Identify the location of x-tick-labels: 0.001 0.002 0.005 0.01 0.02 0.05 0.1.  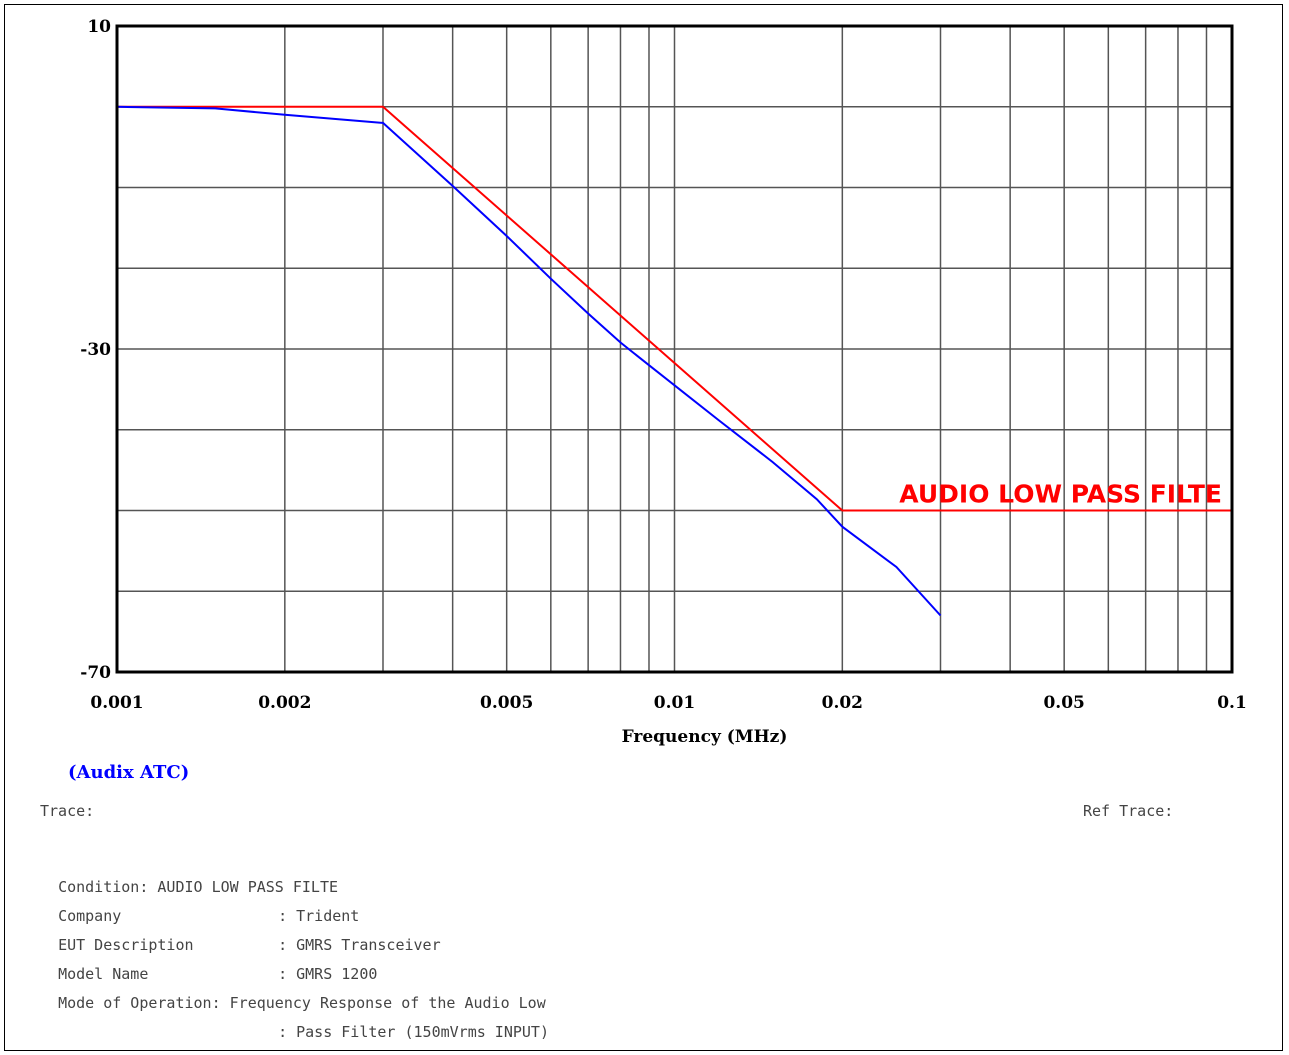
(668, 703).